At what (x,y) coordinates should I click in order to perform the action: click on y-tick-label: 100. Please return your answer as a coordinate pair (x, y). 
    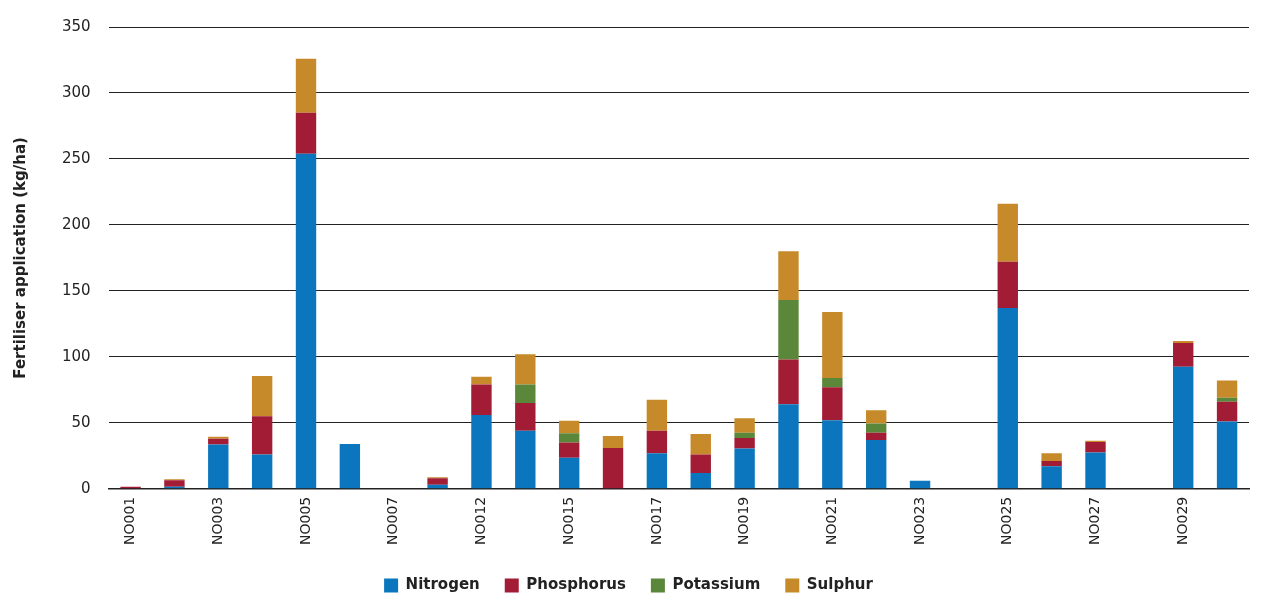
    Looking at the image, I should click on (76, 355).